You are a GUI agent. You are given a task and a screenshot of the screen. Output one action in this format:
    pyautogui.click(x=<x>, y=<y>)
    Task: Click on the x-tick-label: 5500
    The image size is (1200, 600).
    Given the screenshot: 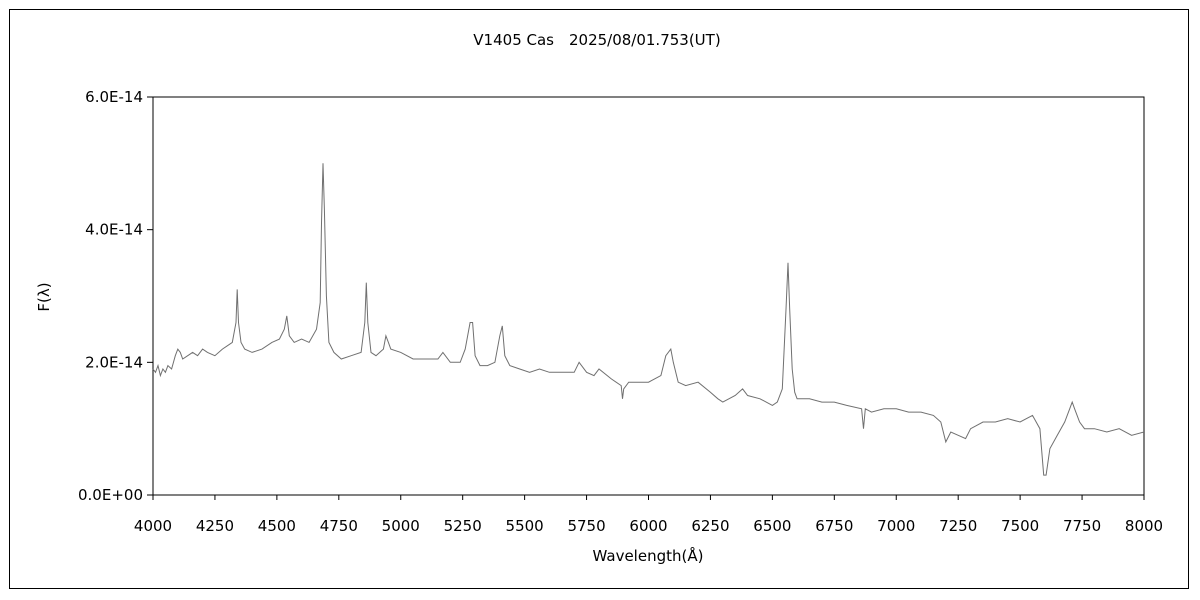 What is the action you would take?
    pyautogui.click(x=525, y=526)
    